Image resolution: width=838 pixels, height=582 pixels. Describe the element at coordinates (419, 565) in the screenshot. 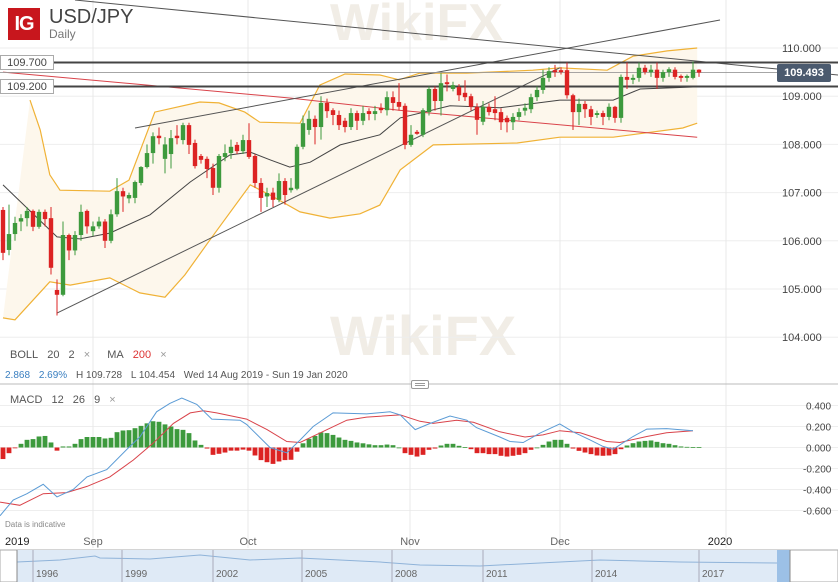

I see `navigator: 1996 1999 2002 2005 2008 2011 2014 2017` at that location.